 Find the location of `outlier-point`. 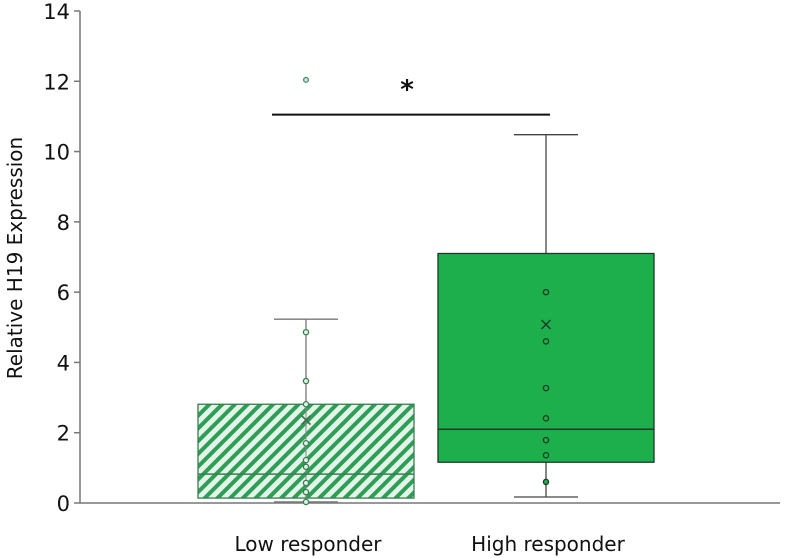

outlier-point is located at coordinates (306, 79).